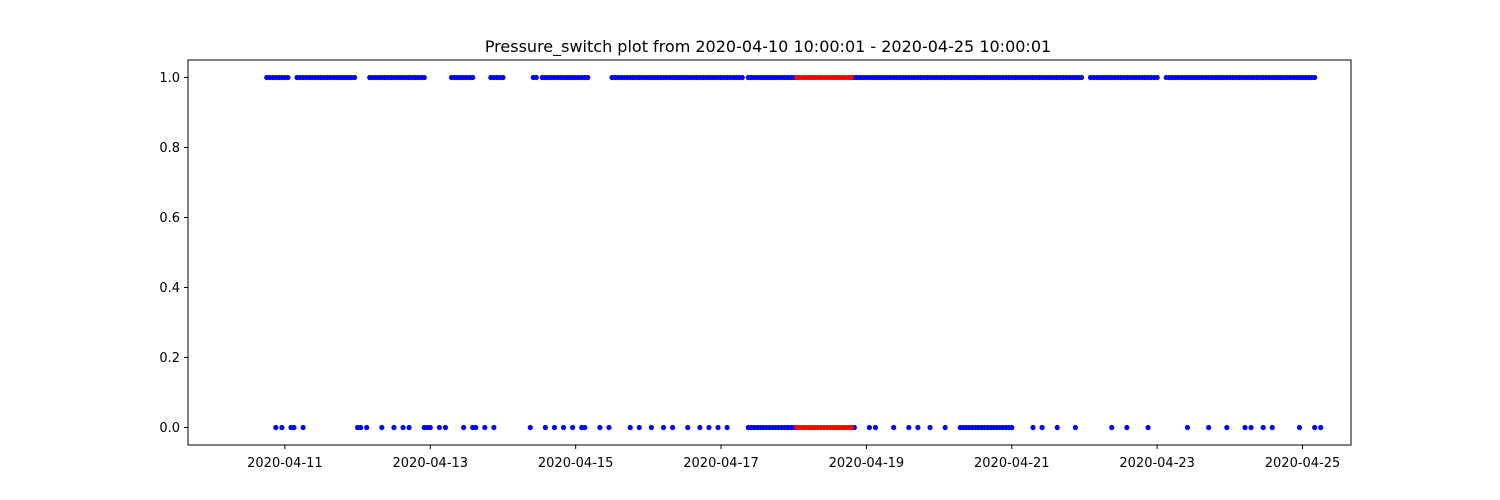 The height and width of the screenshot is (500, 1500). What do you see at coordinates (721, 463) in the screenshot?
I see `x-tick-label: 2020-04-17` at bounding box center [721, 463].